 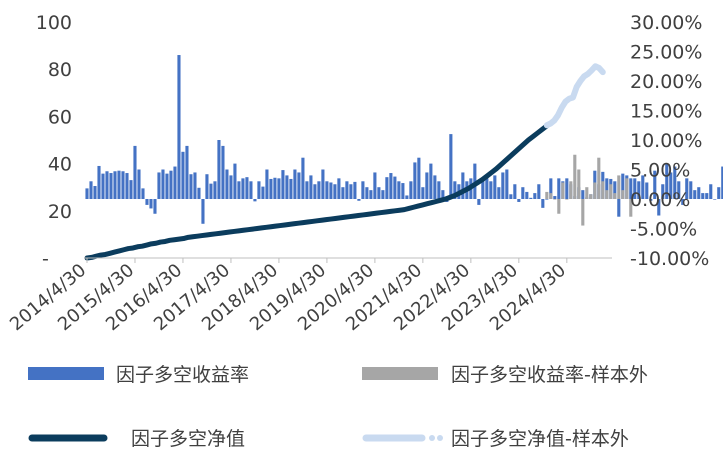 What do you see at coordinates (182, 375) in the screenshot?
I see `legend-label-returns: 因子多空收益率` at bounding box center [182, 375].